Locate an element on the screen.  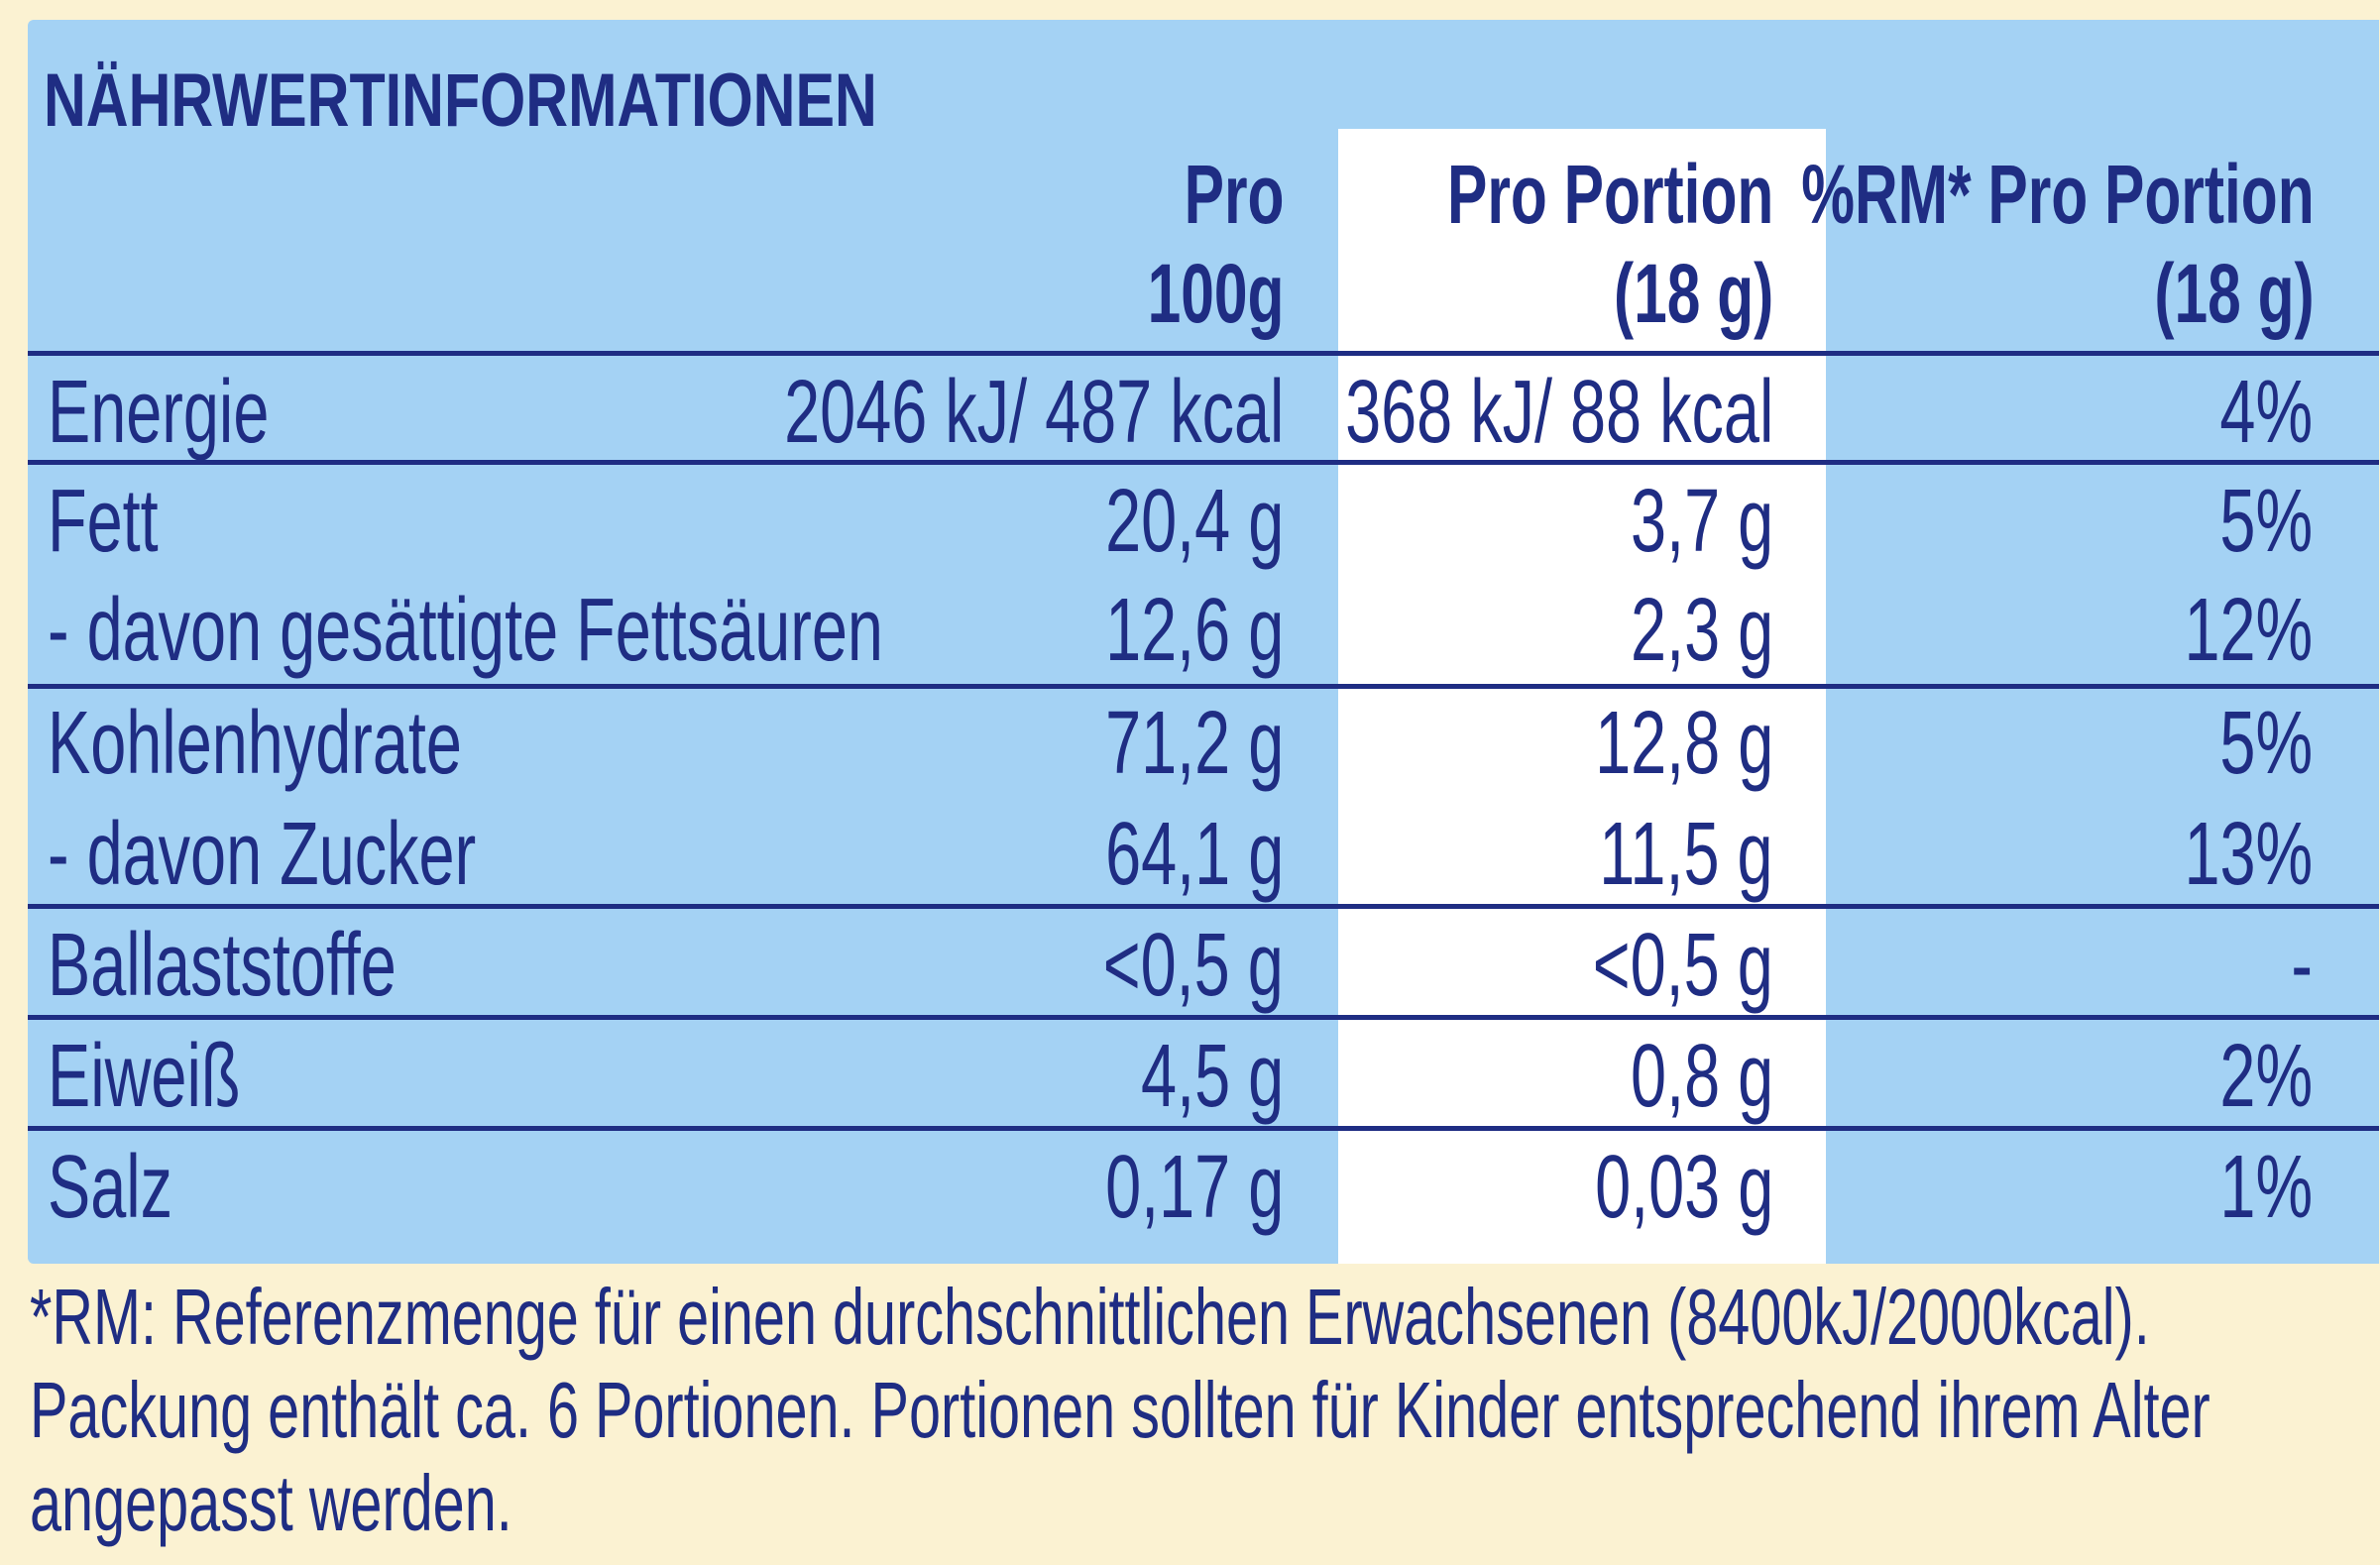
row-label: Ballaststoffe is located at coordinates (222, 965).